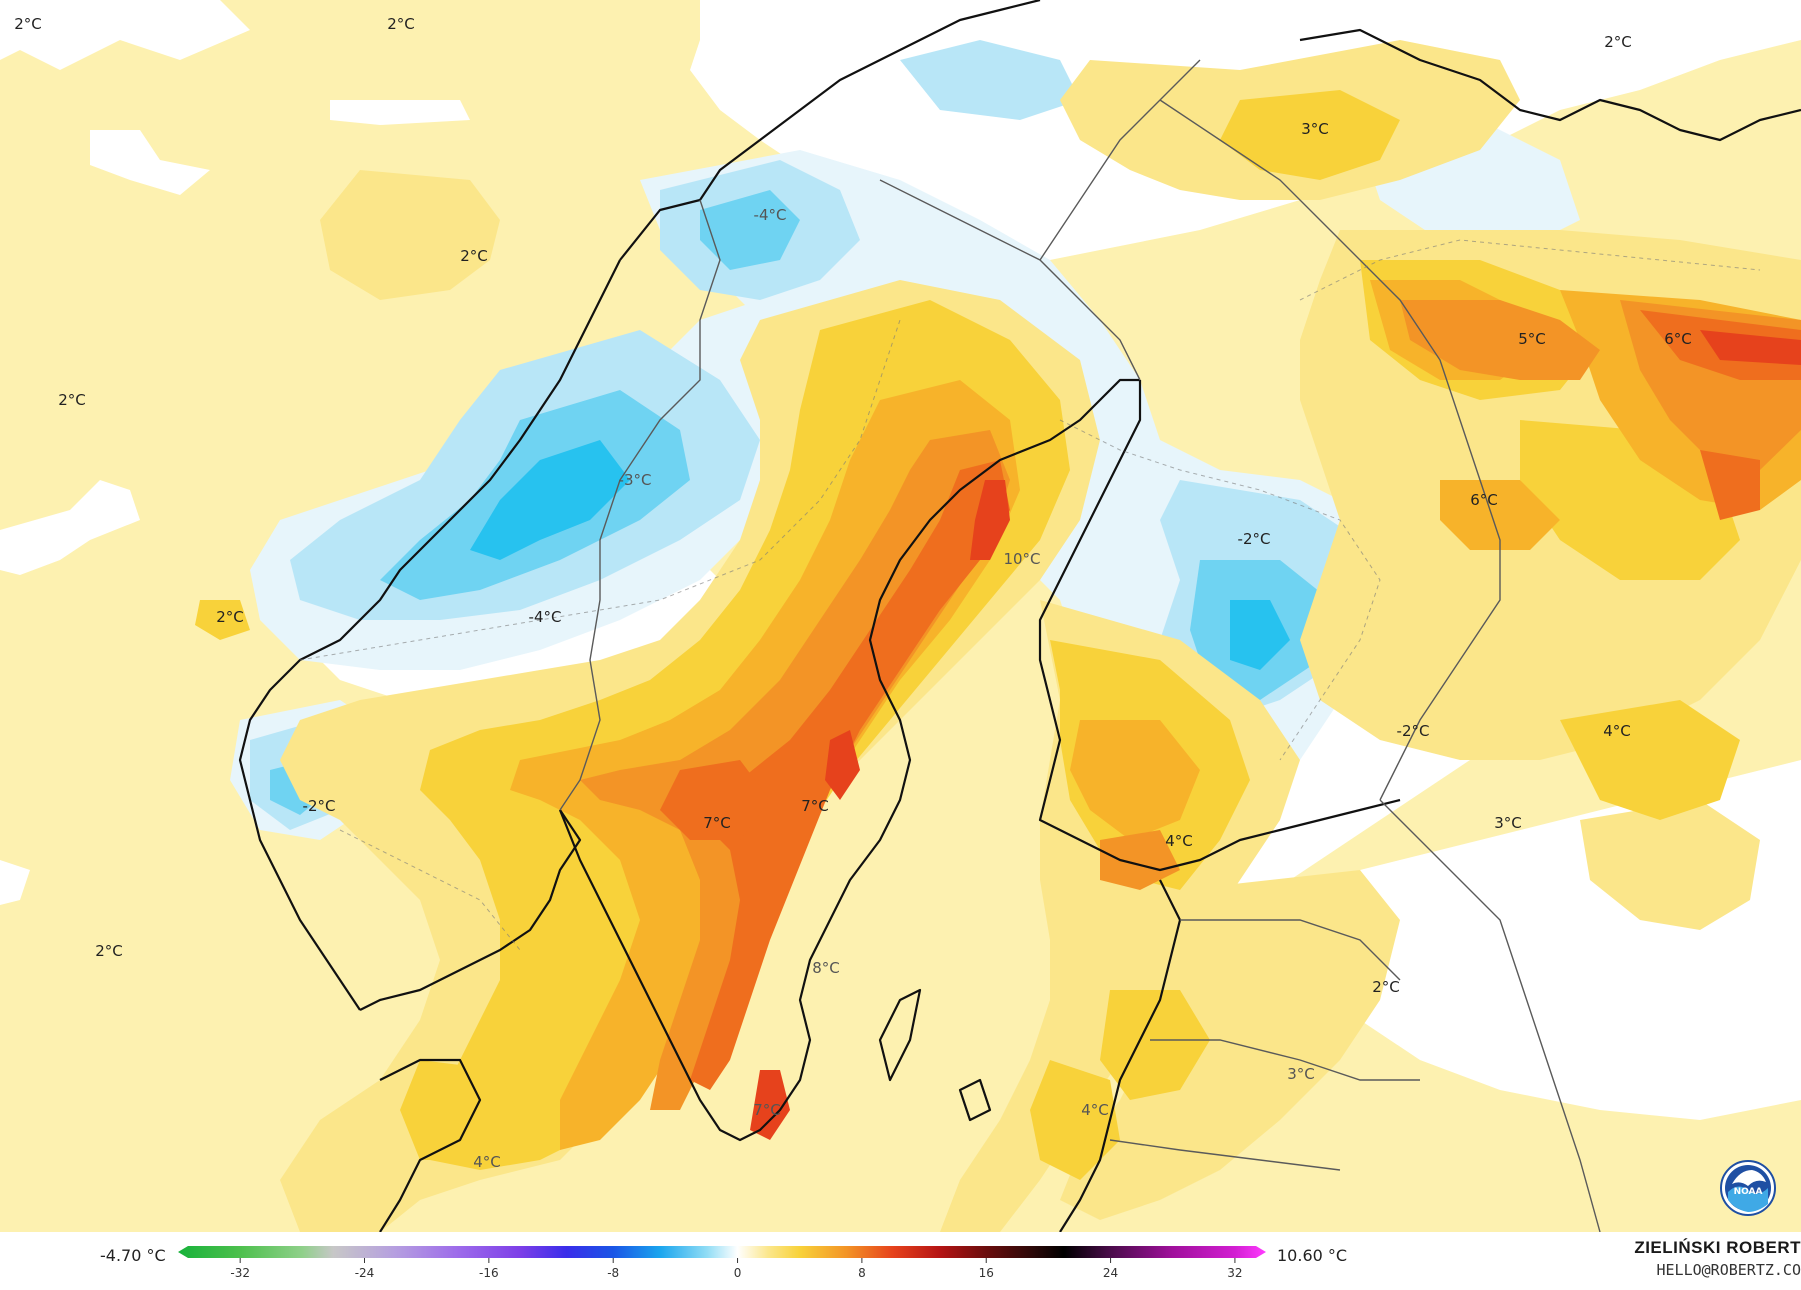 The width and height of the screenshot is (1801, 1290). Describe the element at coordinates (1021, 559) in the screenshot. I see `temp-label: 10°C` at that location.